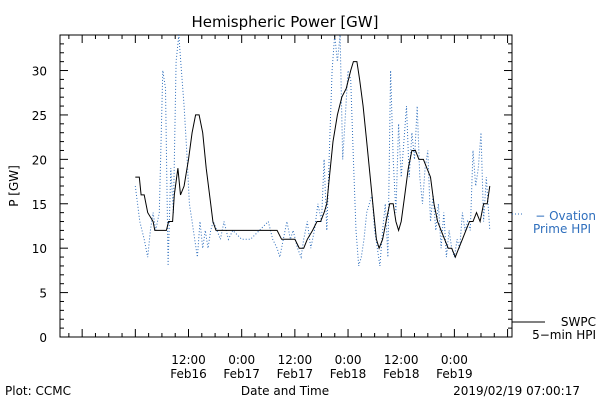 The height and width of the screenshot is (400, 600). What do you see at coordinates (564, 335) in the screenshot?
I see `legend-swpc-sublabel: 5−min HPI` at bounding box center [564, 335].